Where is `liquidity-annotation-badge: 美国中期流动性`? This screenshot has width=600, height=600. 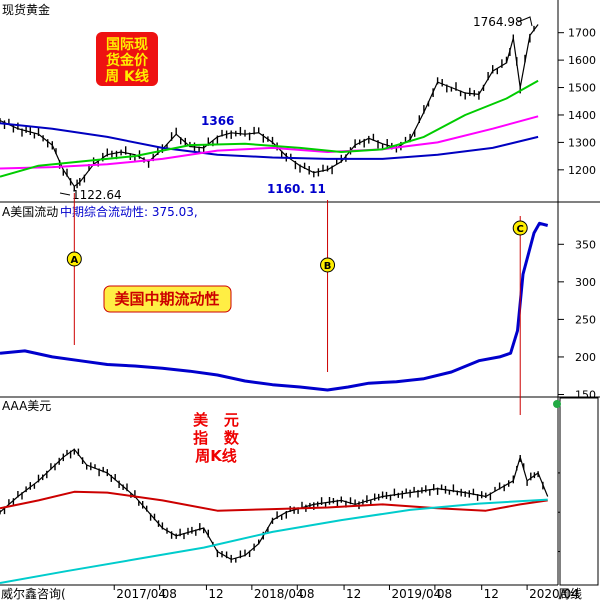 liquidity-annotation-badge: 美国中期流动性 is located at coordinates (167, 299).